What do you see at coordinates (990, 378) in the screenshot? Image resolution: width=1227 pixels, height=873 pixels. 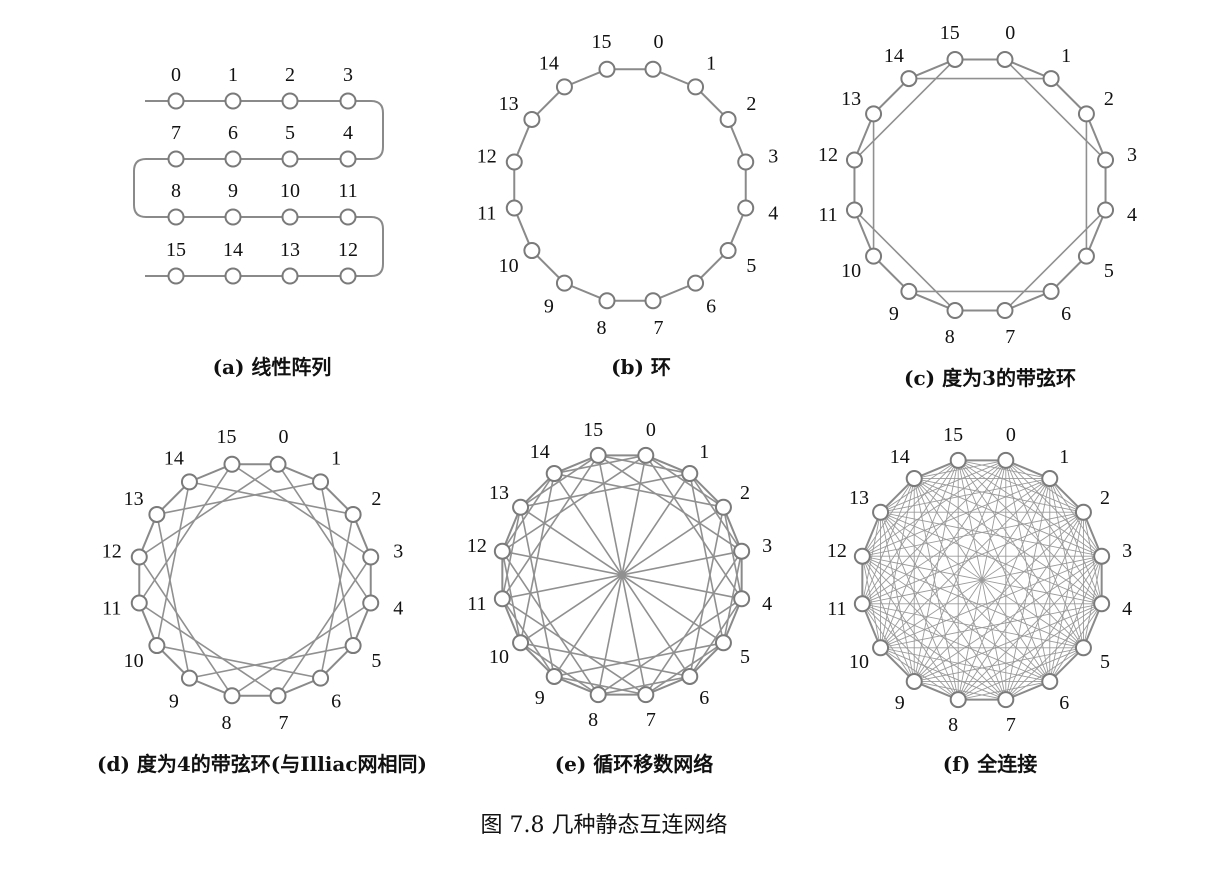 I see `caption-c: (c) 度为3的带弦环` at bounding box center [990, 378].